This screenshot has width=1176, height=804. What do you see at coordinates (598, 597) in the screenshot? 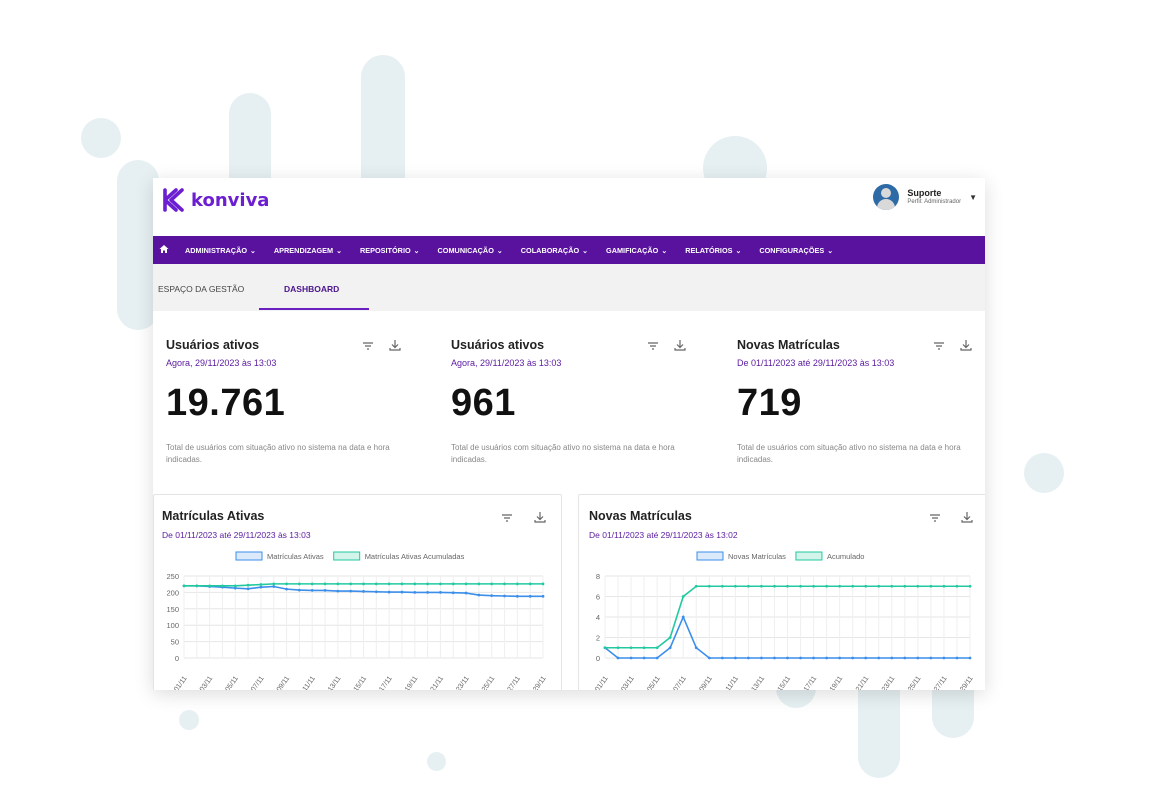
I see `y-tick-label: 6` at bounding box center [598, 597].